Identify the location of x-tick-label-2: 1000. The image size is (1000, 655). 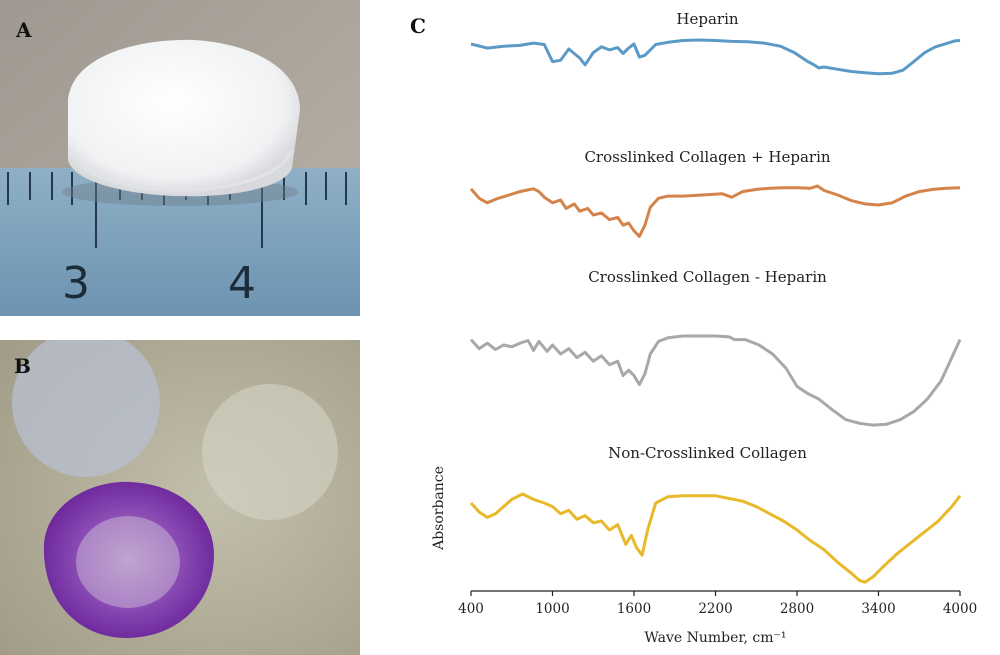
(552, 609).